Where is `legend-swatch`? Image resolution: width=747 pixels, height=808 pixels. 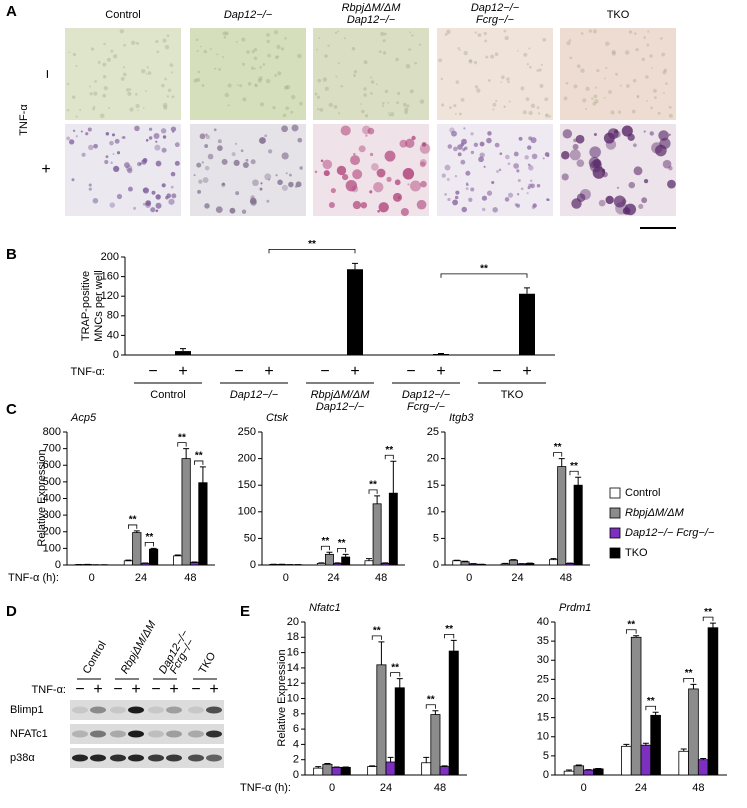
legend-swatch is located at coordinates (615, 513).